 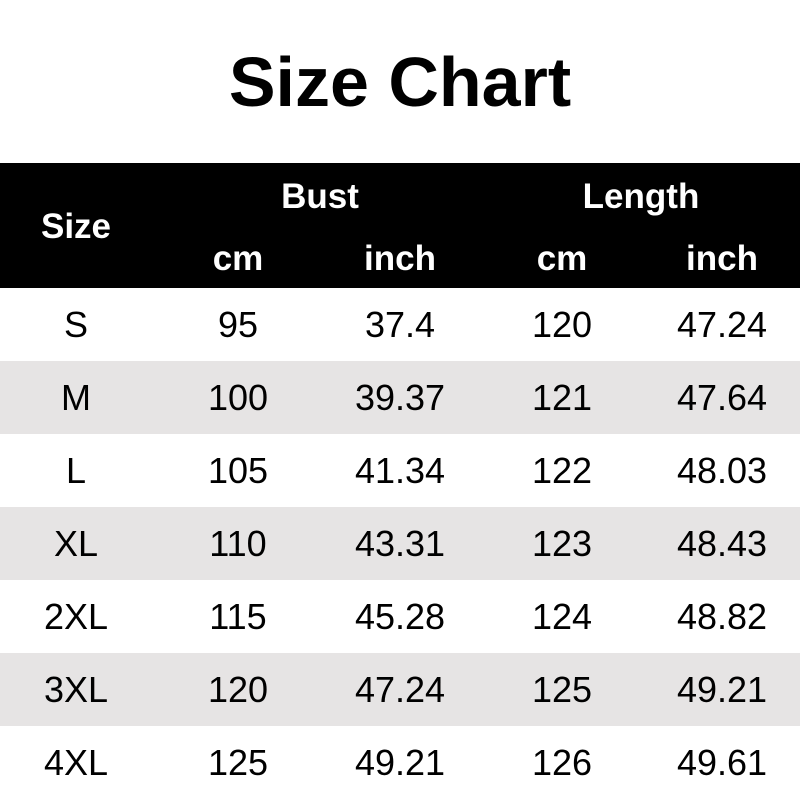 What do you see at coordinates (76, 616) in the screenshot?
I see `size-cell: 2XL` at bounding box center [76, 616].